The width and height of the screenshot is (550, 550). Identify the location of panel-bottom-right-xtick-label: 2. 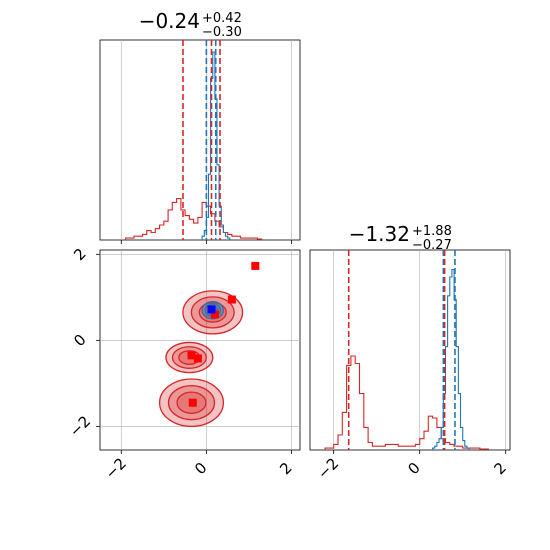
(499, 468).